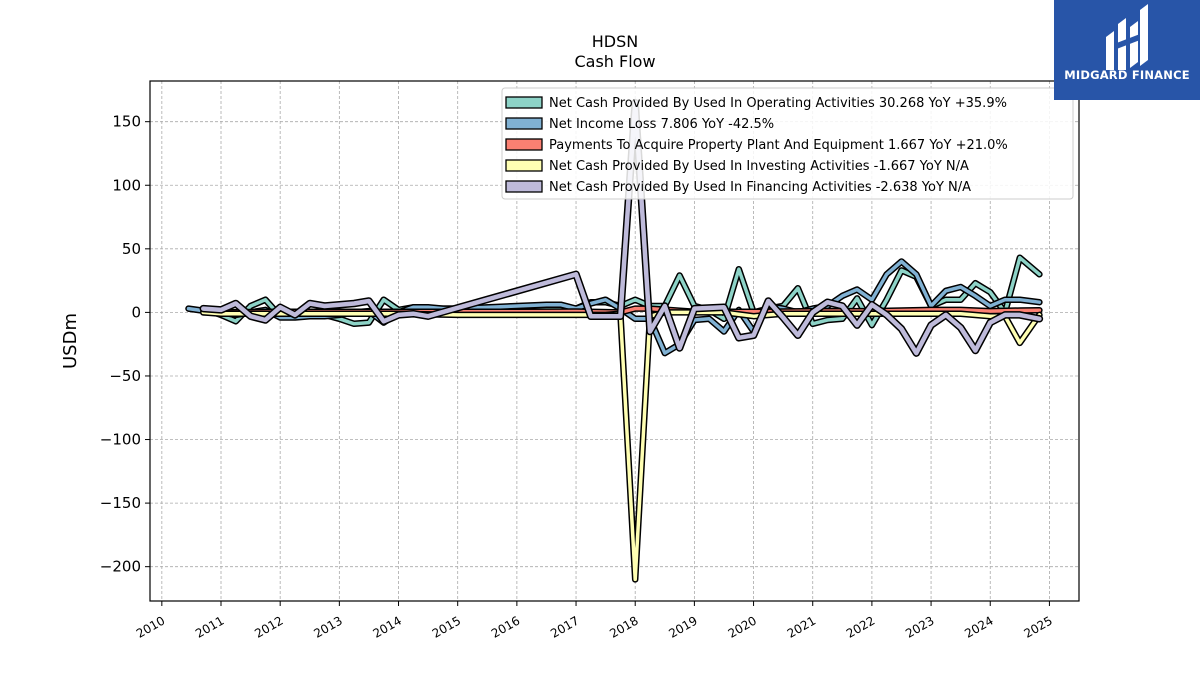  Describe the element at coordinates (860, 626) in the screenshot. I see `x-tick-label: 2022` at that location.